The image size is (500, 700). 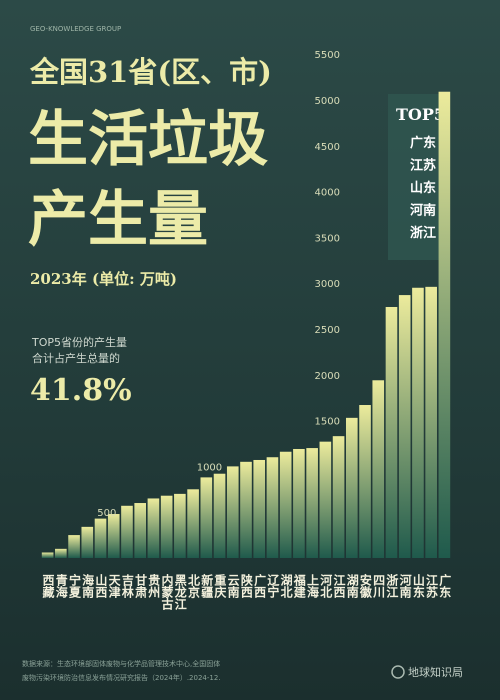 I want to click on y-tick-label: 4000, so click(x=327, y=193).